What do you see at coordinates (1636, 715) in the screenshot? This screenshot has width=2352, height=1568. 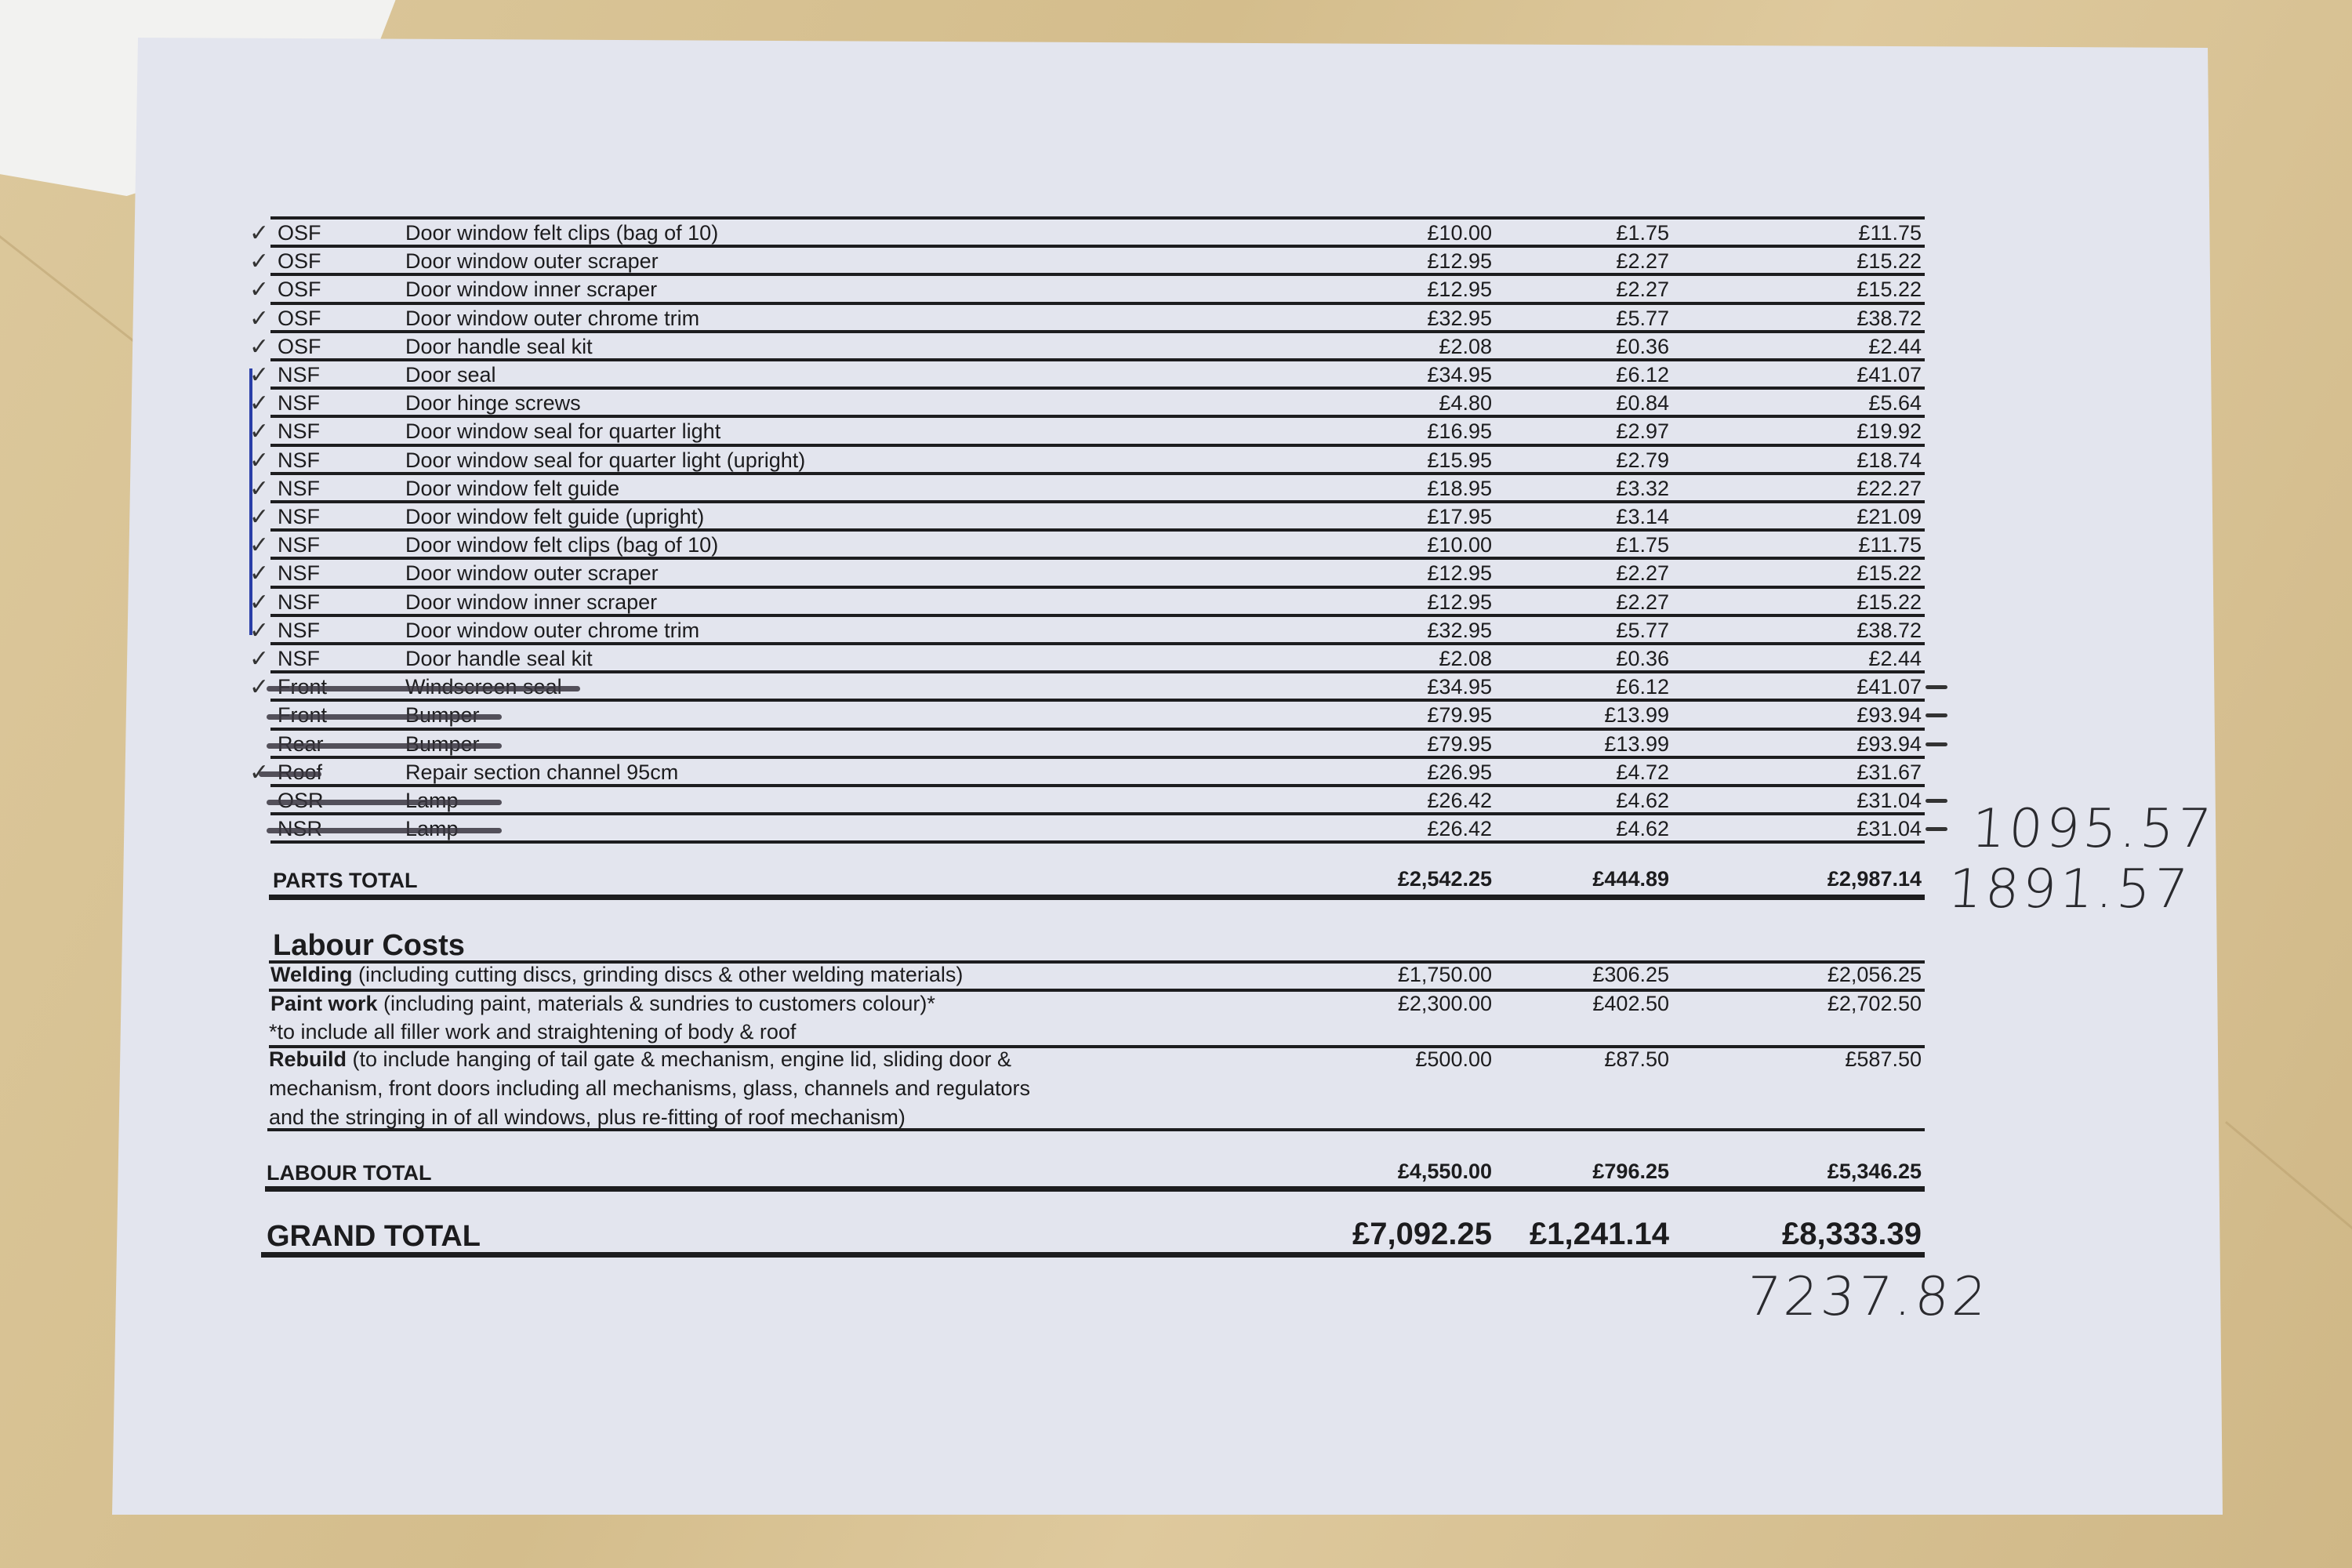 I see `part-vat: £13.99` at bounding box center [1636, 715].